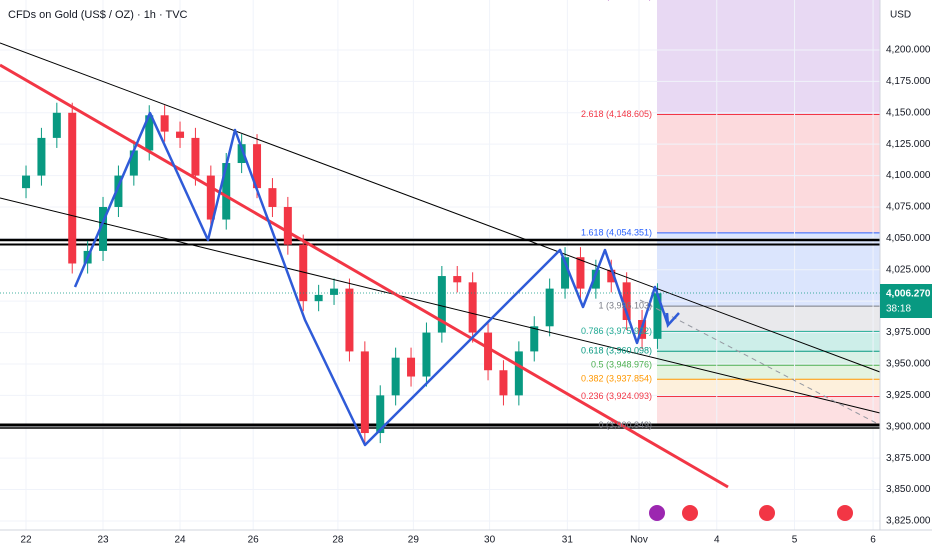 The width and height of the screenshot is (932, 555). What do you see at coordinates (621, 365) in the screenshot?
I see `fib-label: 0.5 (3,948.976)` at bounding box center [621, 365].